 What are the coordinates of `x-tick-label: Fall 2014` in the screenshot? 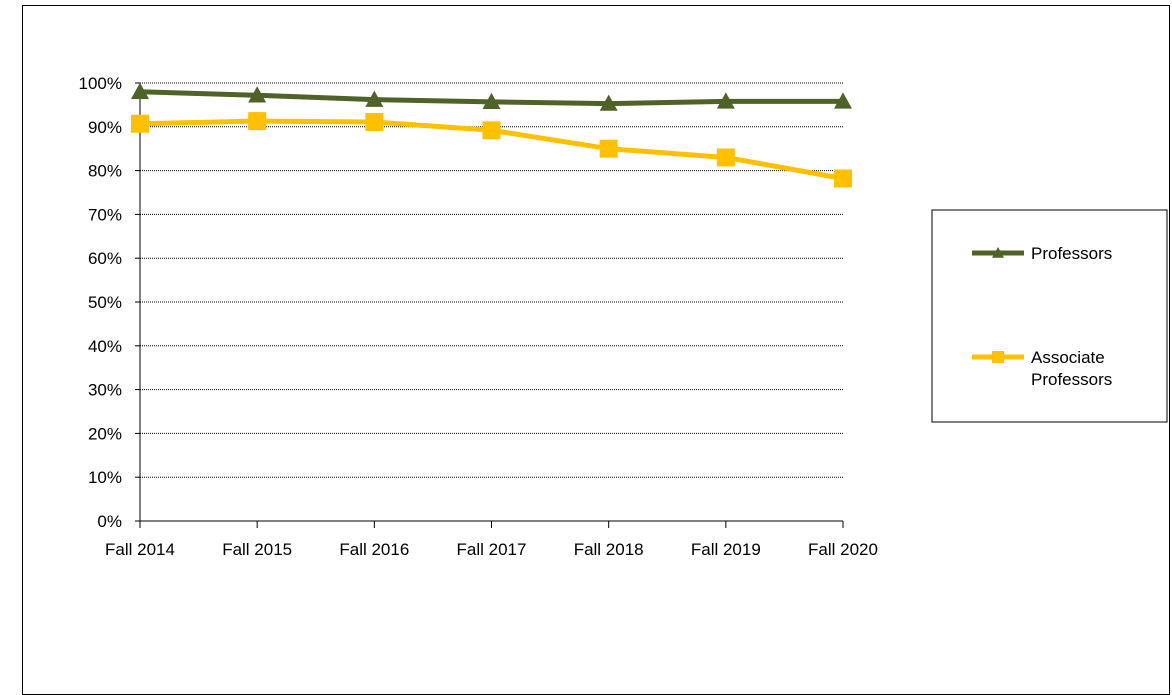 It's located at (140, 549).